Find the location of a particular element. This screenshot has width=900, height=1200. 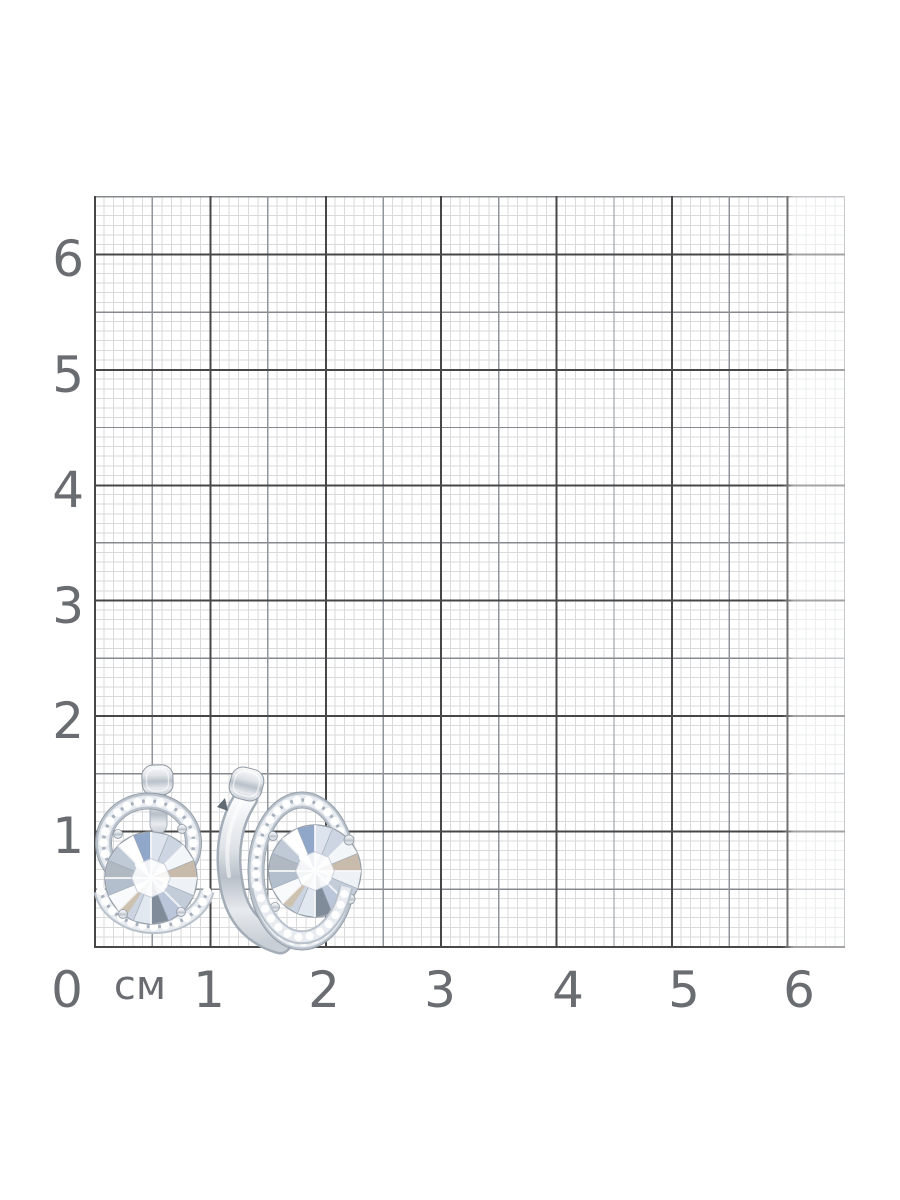

x-axis-label-1: 1 is located at coordinates (209, 990).